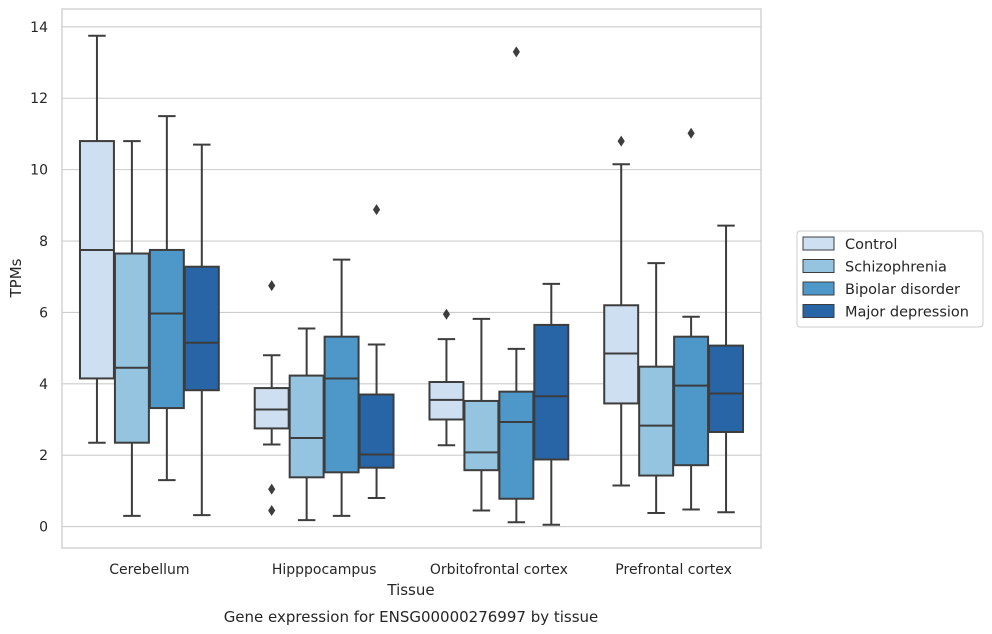 This screenshot has width=992, height=634. Describe the element at coordinates (673, 570) in the screenshot. I see `x-tick-label: Prefrontal cortex` at that location.